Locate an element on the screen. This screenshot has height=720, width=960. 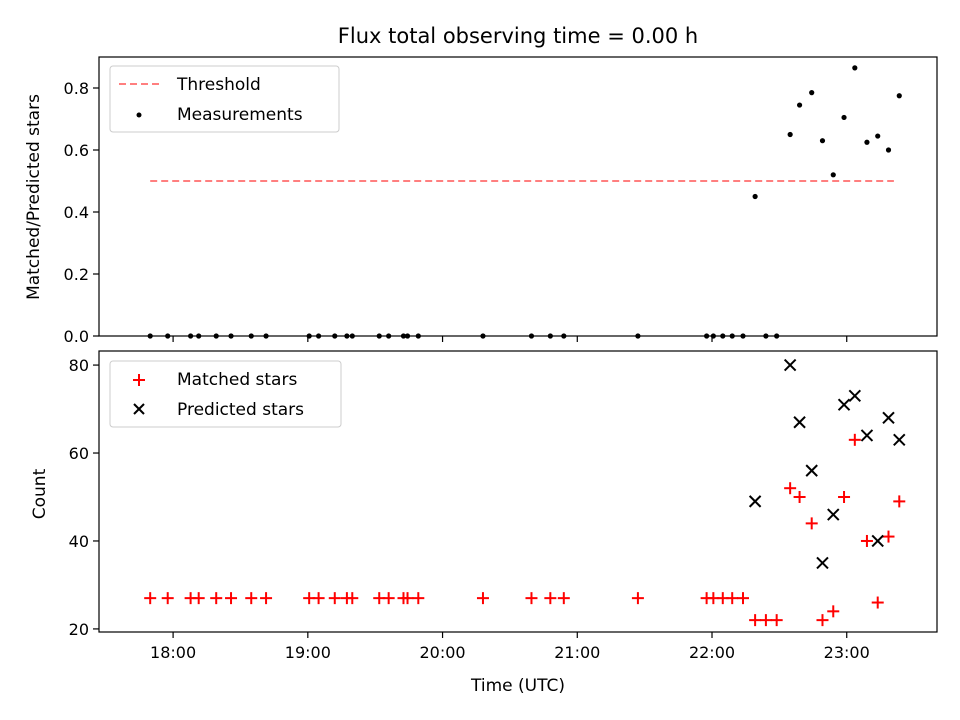
measurements-legend-swatch is located at coordinates (139, 115).